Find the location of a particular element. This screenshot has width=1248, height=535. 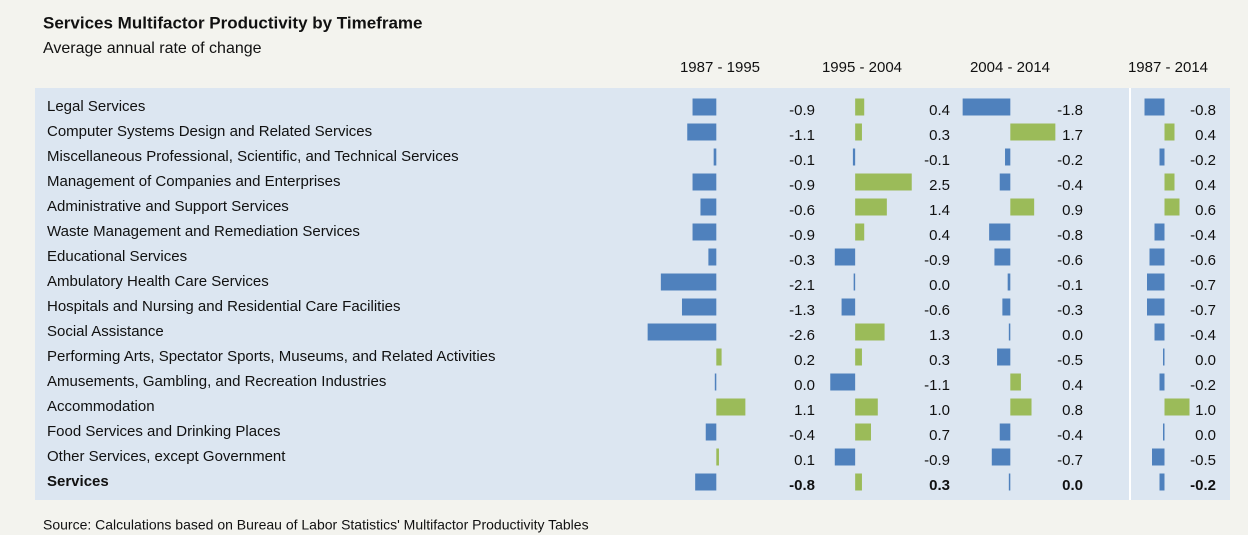

value-label: 0.8 is located at coordinates (1072, 410).